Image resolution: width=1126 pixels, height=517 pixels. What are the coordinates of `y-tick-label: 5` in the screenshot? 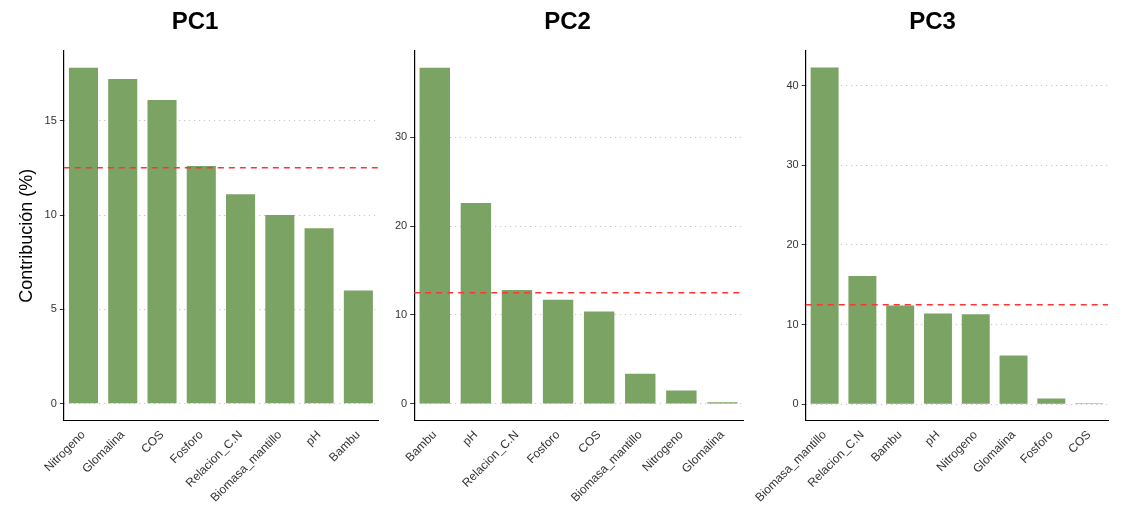 It's located at (53, 308).